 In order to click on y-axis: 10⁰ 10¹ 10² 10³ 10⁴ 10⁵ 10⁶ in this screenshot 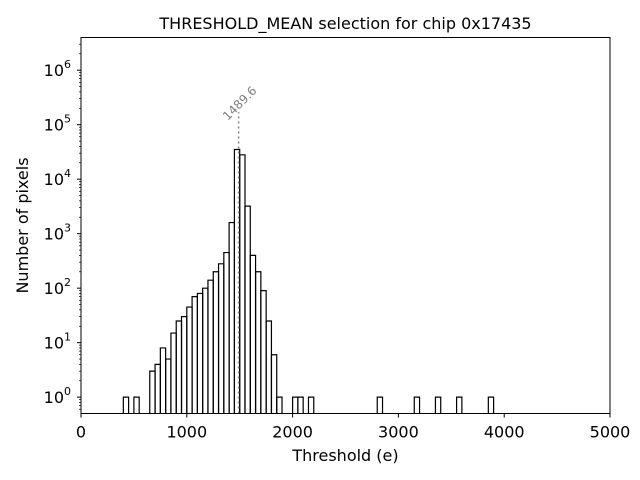, I will do `click(62, 226)`.